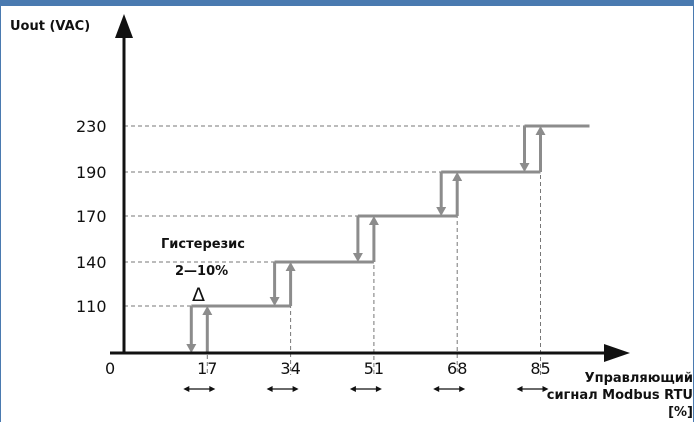 The width and height of the screenshot is (694, 422). What do you see at coordinates (457, 368) in the screenshot?
I see `x-tick-label-68: 68` at bounding box center [457, 368].